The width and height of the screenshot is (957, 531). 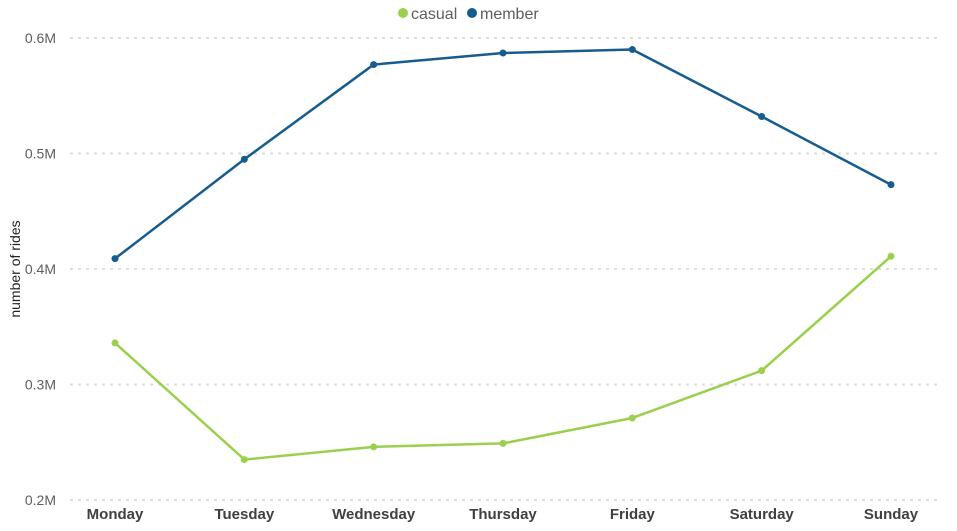 I want to click on x-tick-label: Friday, so click(x=633, y=514).